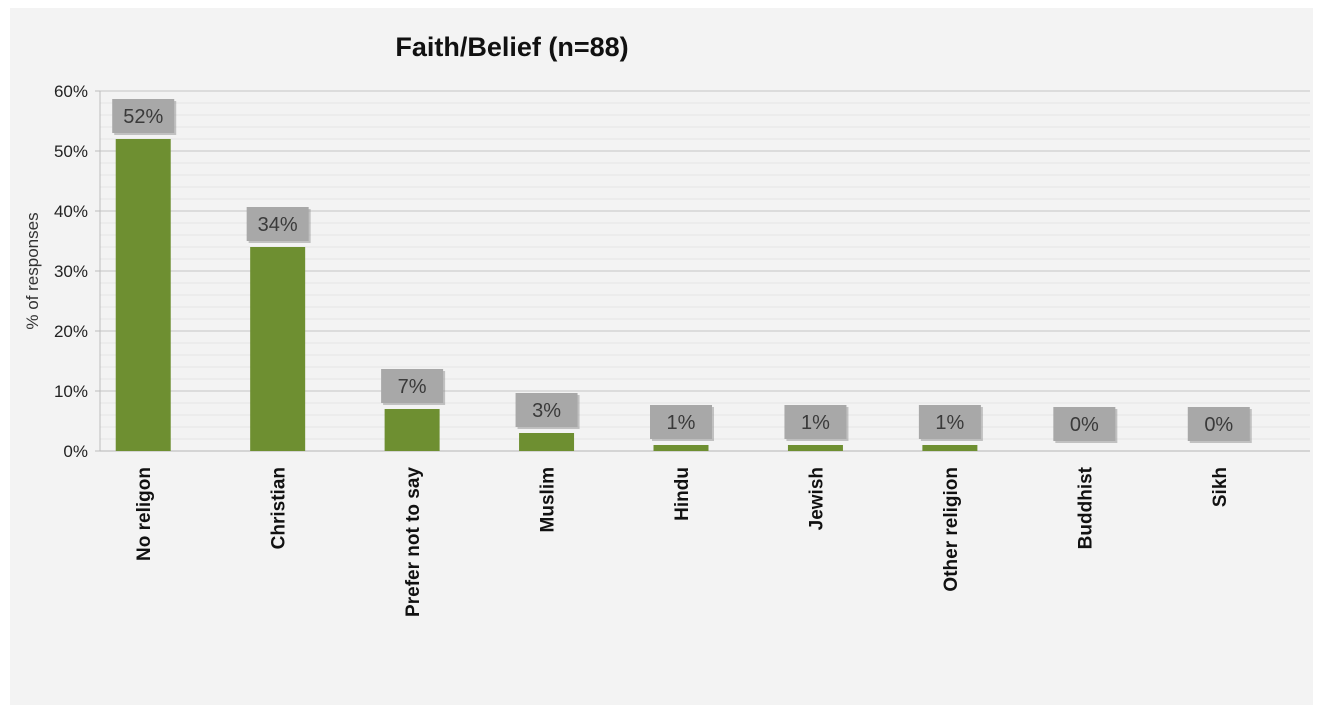 The image size is (1317, 708). Describe the element at coordinates (548, 499) in the screenshot. I see `category-label: Muslim` at that location.